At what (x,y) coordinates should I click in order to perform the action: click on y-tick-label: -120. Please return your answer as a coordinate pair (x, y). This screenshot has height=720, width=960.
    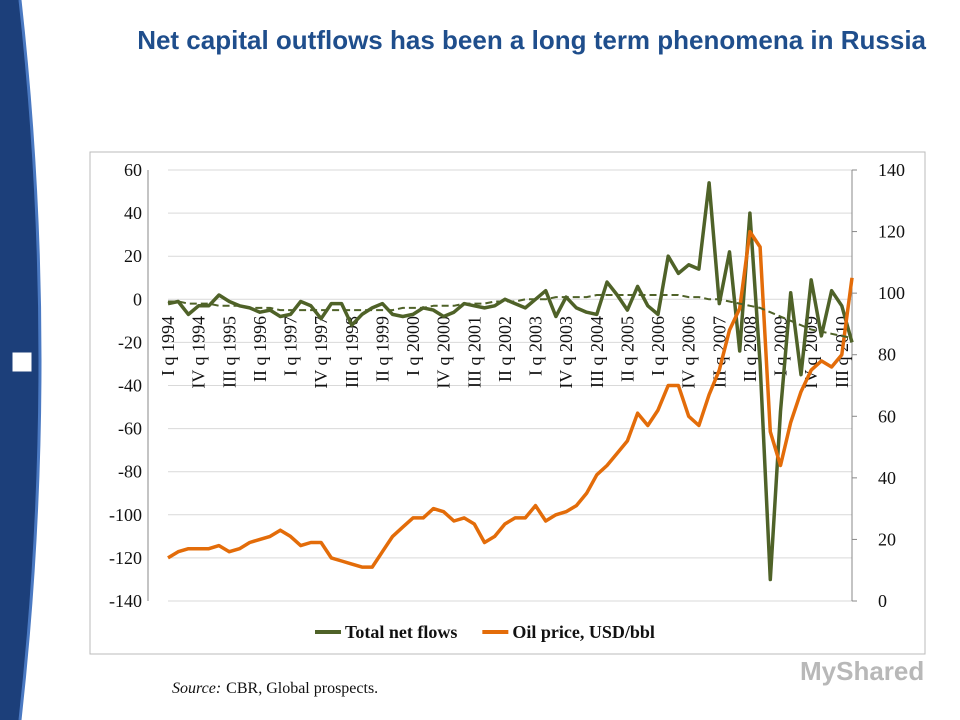
    Looking at the image, I should click on (125, 558).